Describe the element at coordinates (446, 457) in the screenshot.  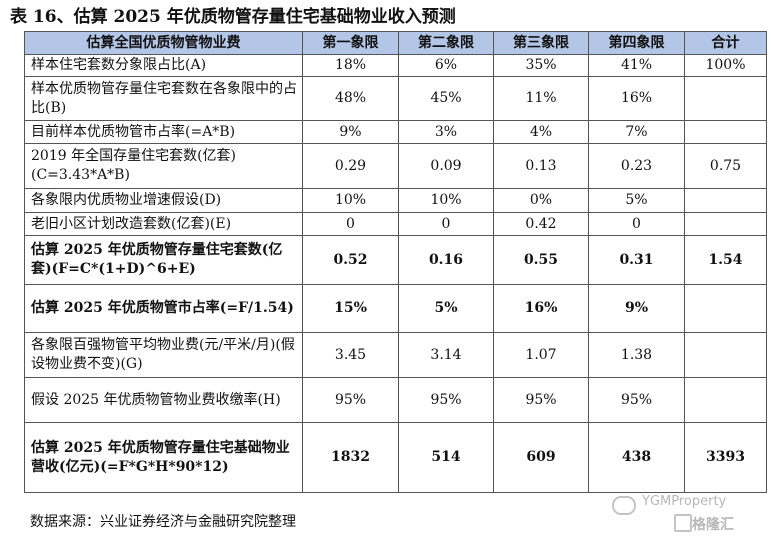
I see `cell-value: 514` at that location.